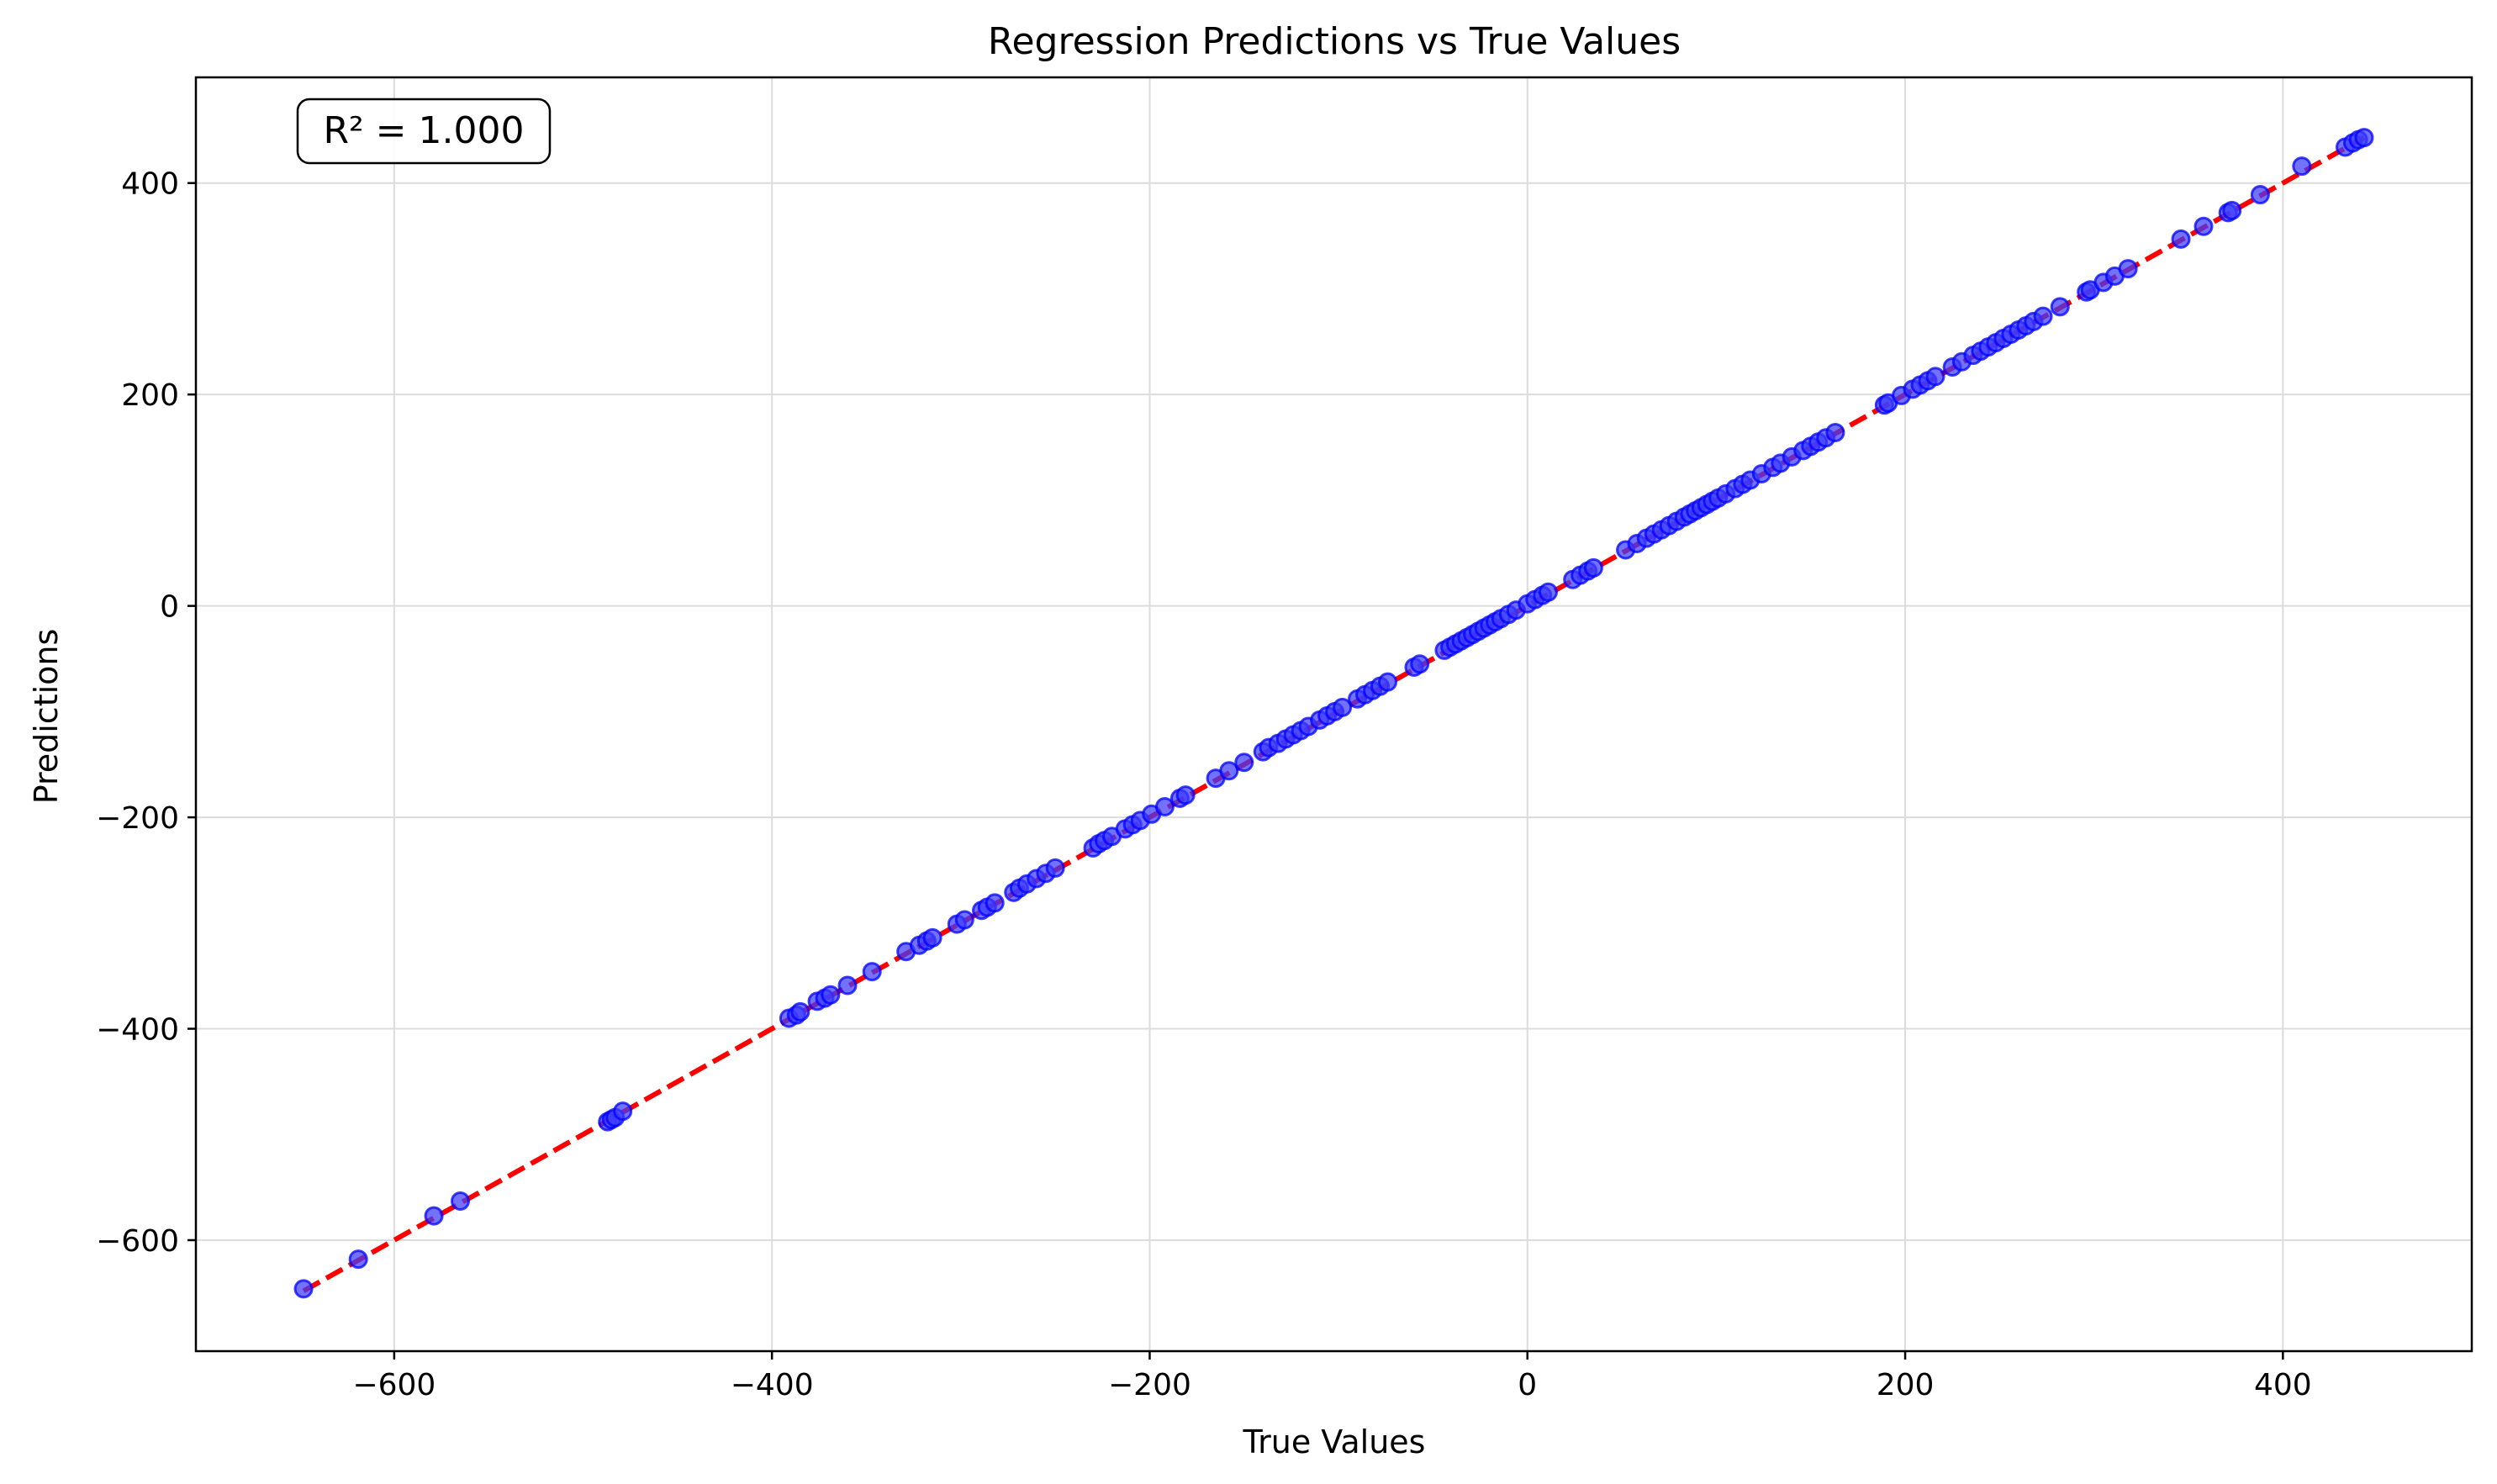  What do you see at coordinates (1332, 1376) in the screenshot?
I see `x-axis-ticks: −600 −400 −200 0 200 400` at bounding box center [1332, 1376].